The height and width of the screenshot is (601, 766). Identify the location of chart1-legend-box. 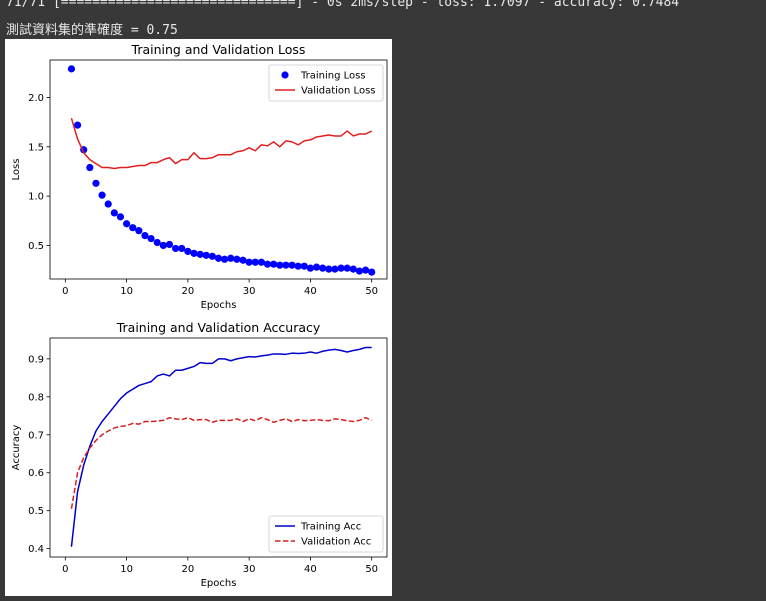
(326, 83).